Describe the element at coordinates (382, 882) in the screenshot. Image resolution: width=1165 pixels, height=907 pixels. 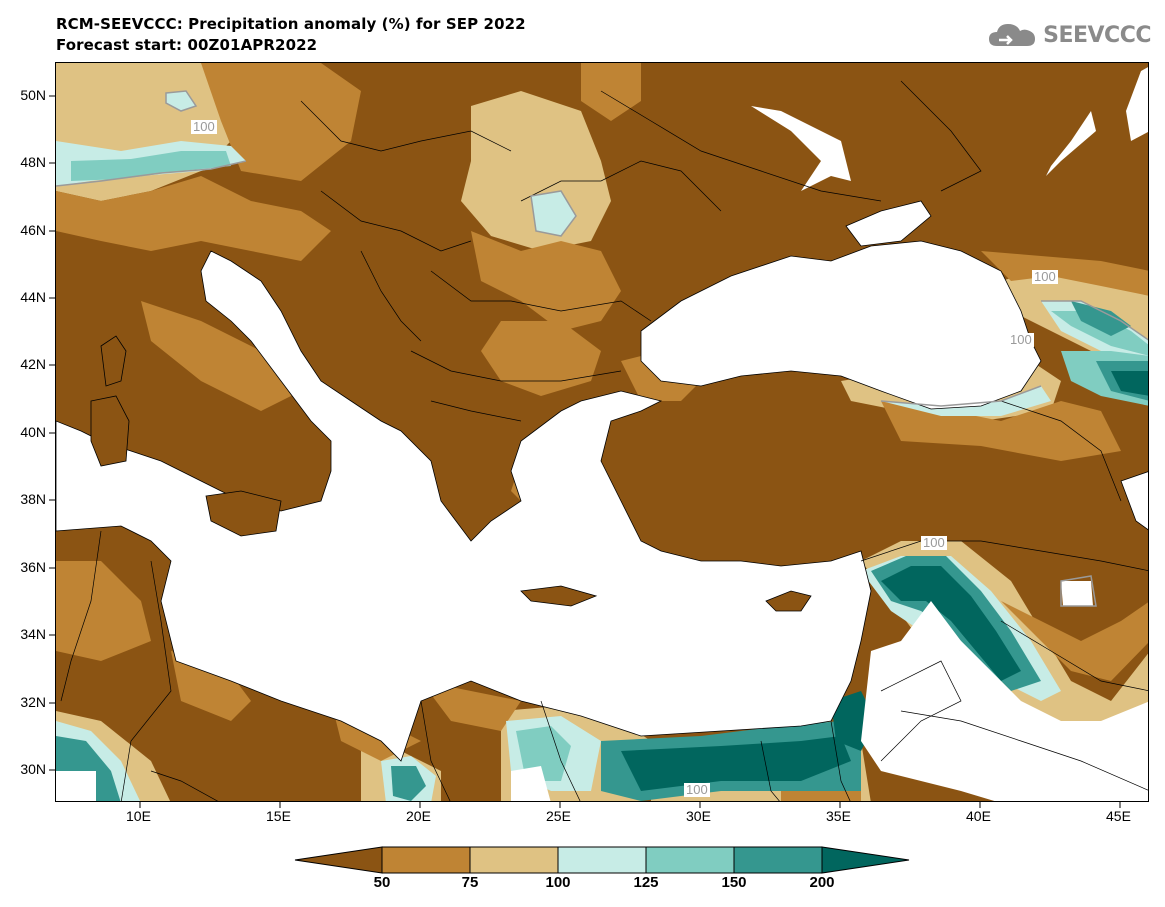
I see `colorbar-label: 50` at that location.